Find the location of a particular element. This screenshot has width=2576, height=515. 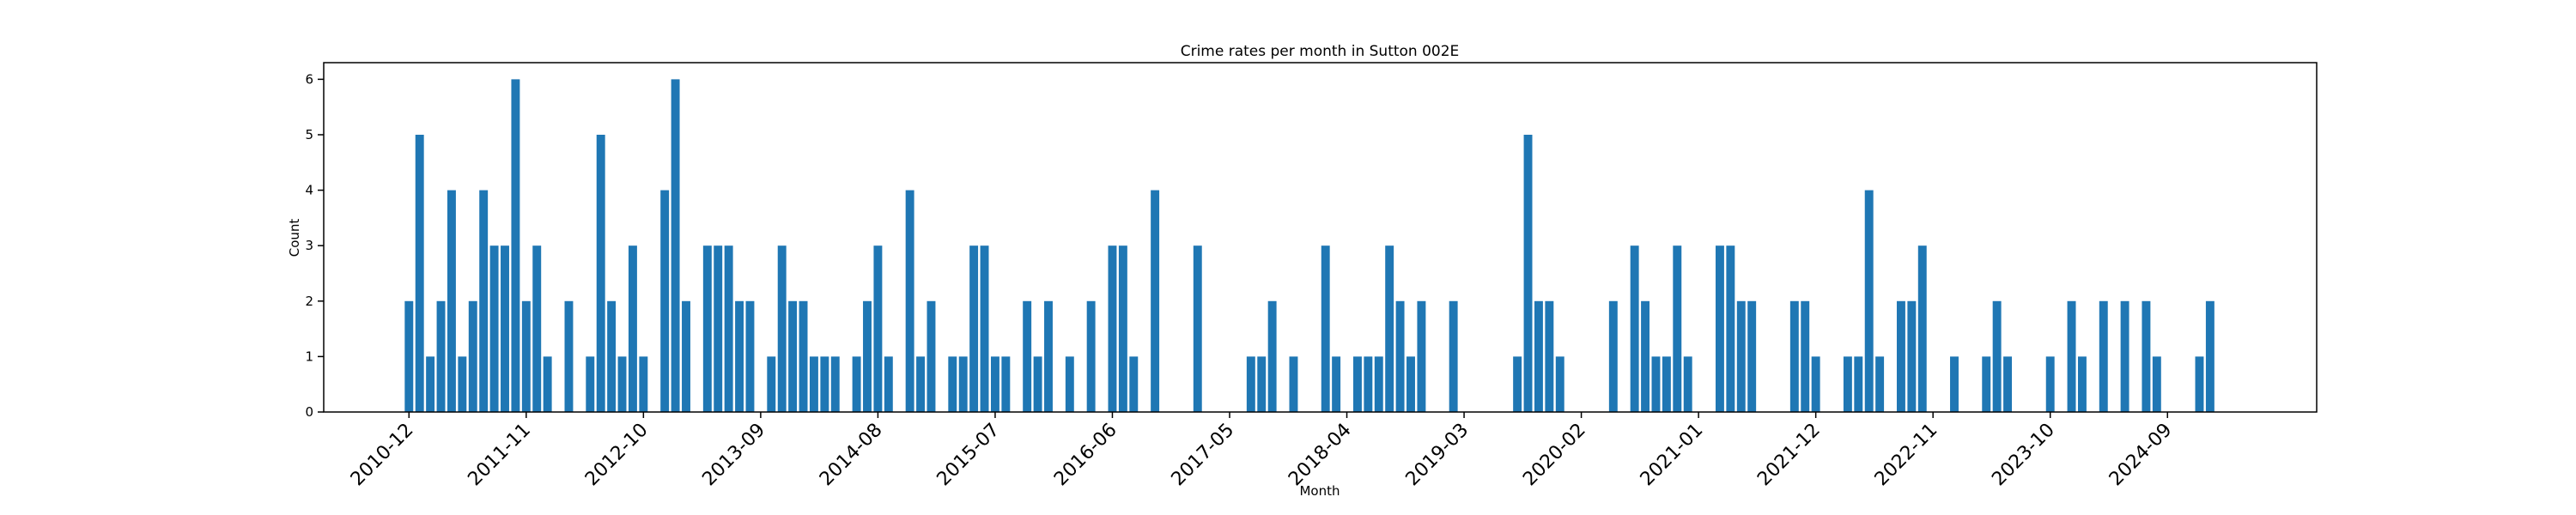

x-tick-label: 2014-08 is located at coordinates (852, 455).